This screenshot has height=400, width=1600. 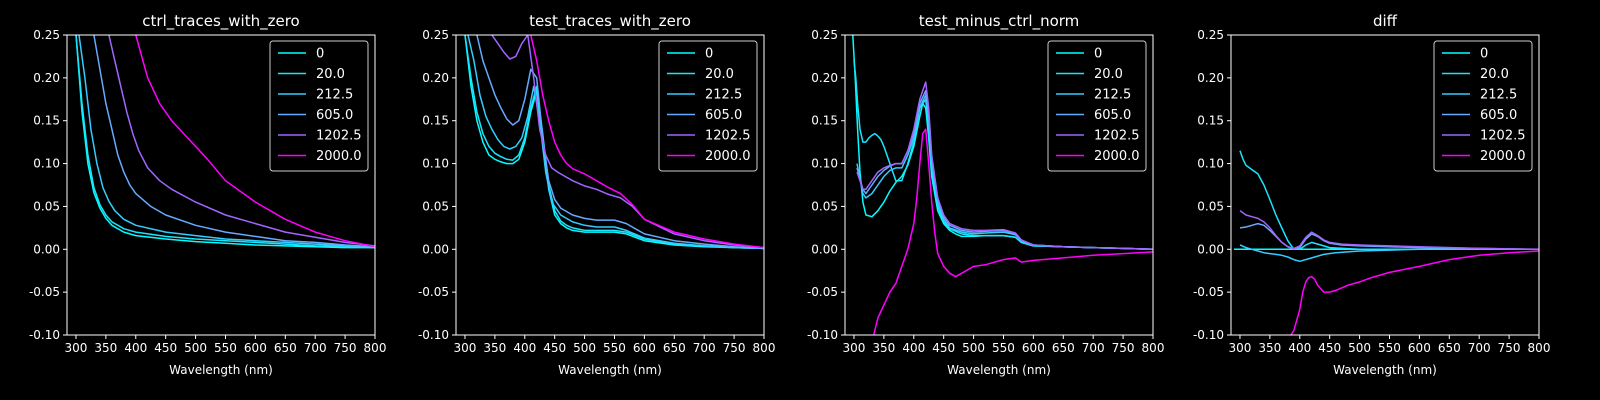 I want to click on chart-title: ctrl_traces_with_zero, so click(x=220, y=21).